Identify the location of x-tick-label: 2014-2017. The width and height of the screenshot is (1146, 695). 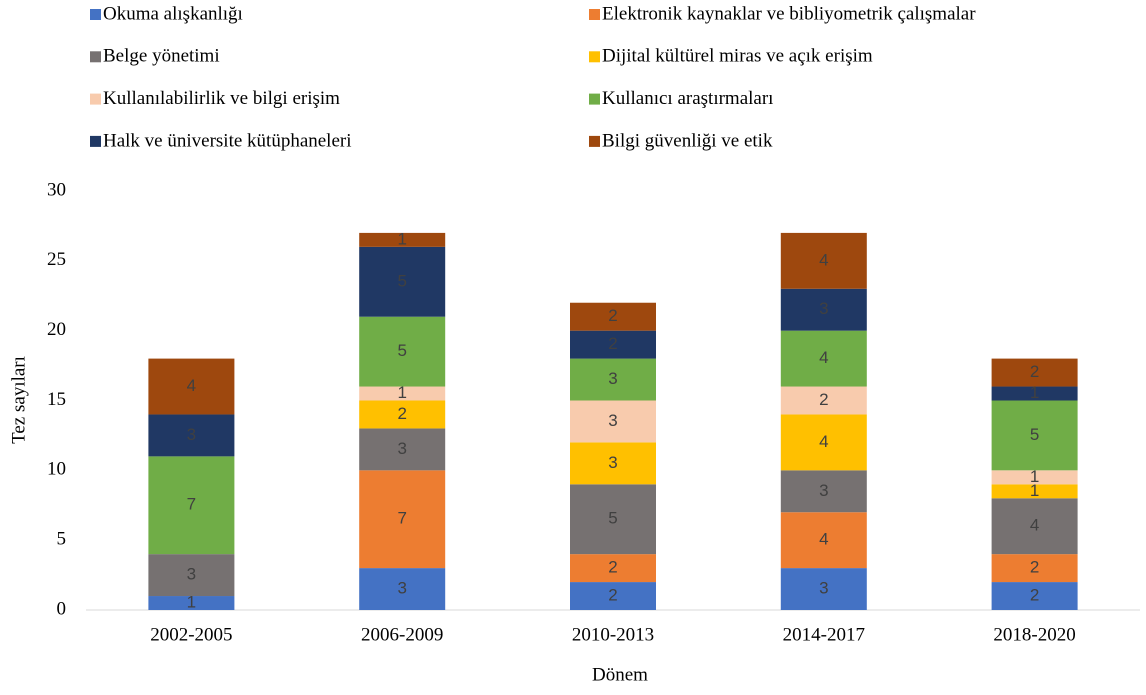
(824, 634).